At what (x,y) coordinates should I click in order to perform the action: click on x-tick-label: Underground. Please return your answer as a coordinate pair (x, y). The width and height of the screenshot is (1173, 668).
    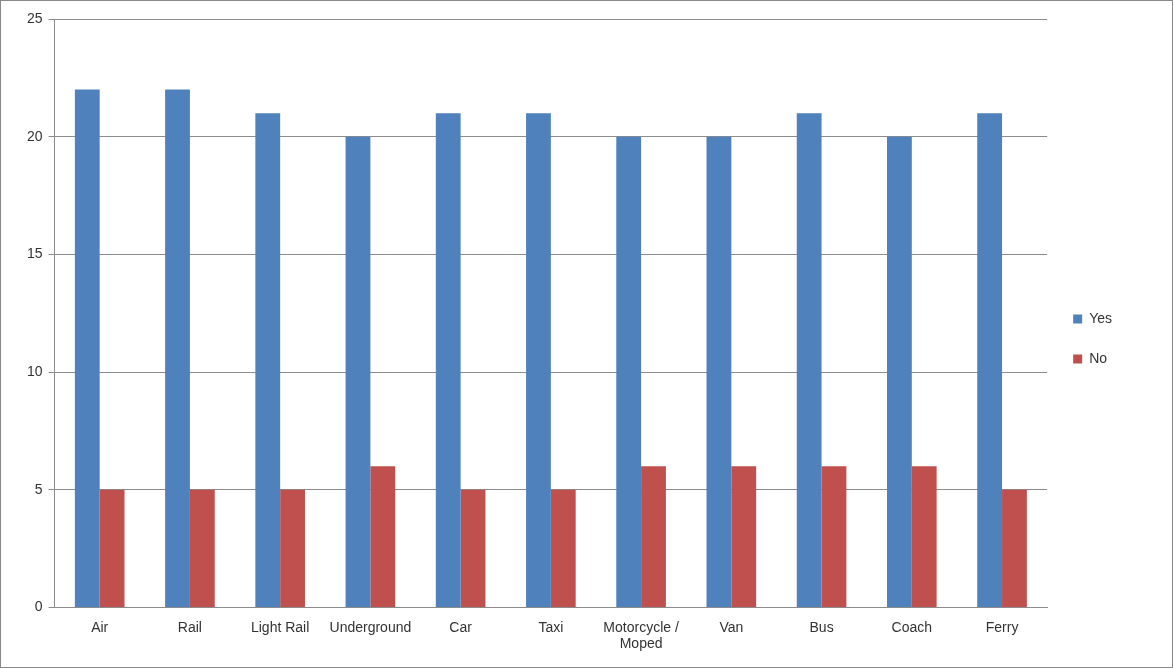
    Looking at the image, I should click on (370, 626).